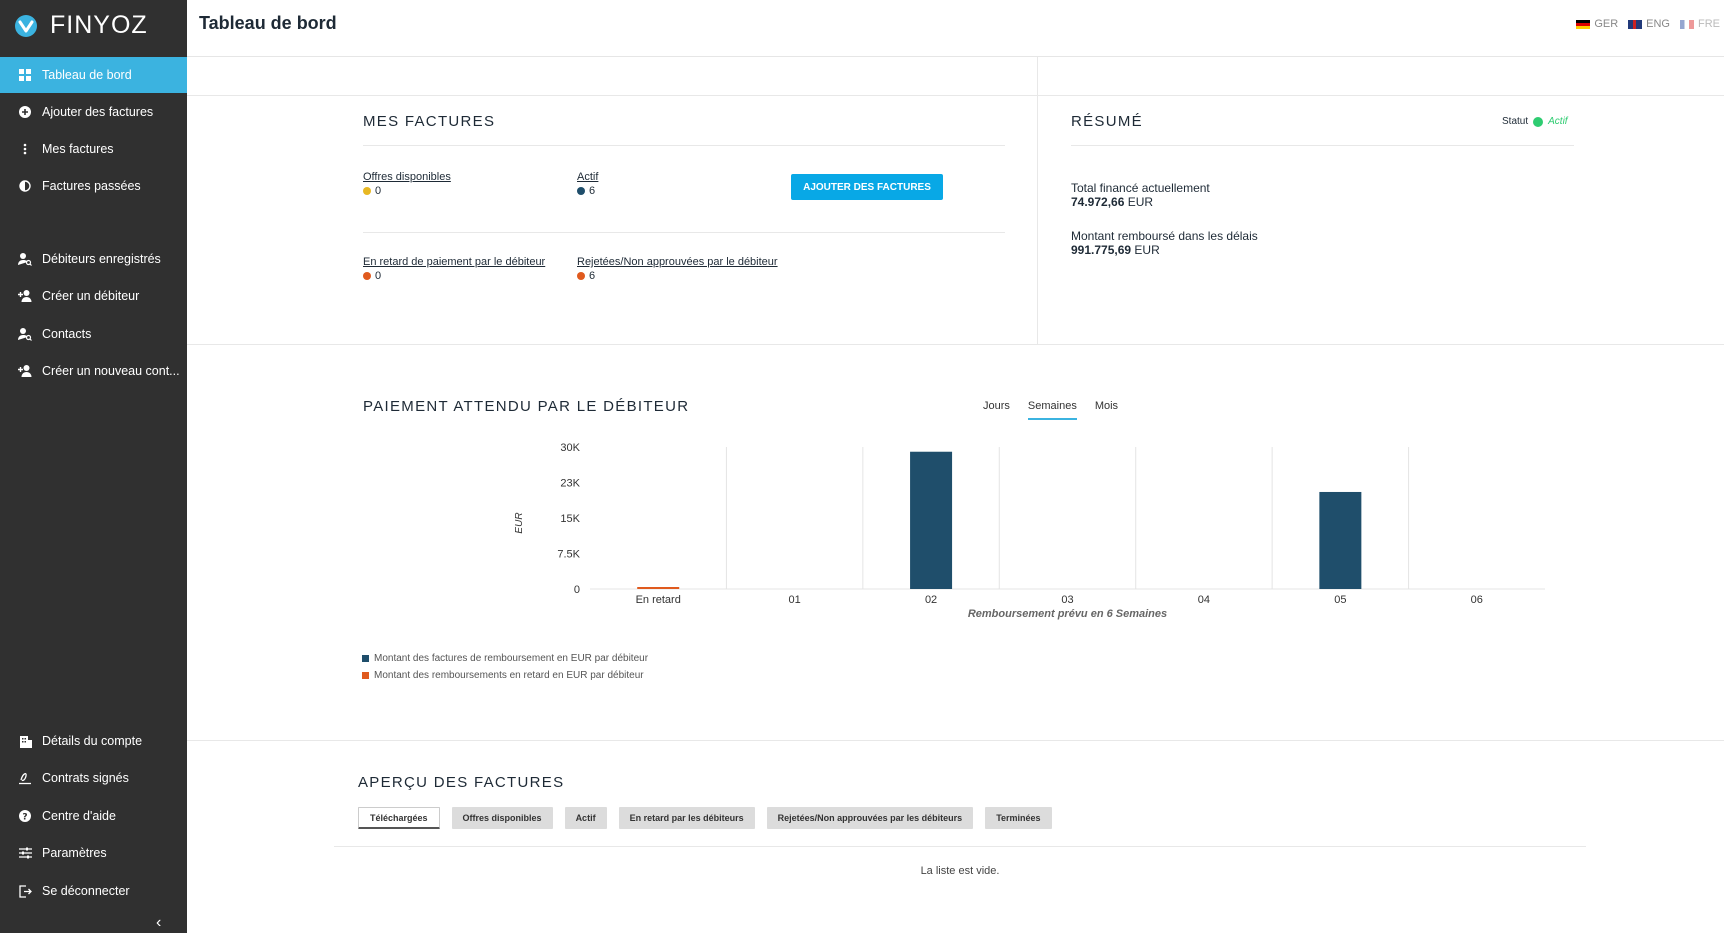  What do you see at coordinates (996, 406) in the screenshot?
I see `tab-days: Jours` at bounding box center [996, 406].